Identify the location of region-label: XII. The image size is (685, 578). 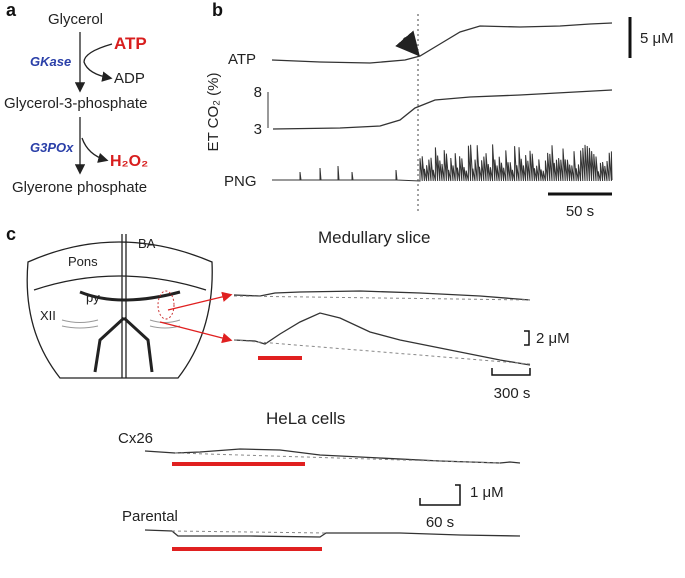
(48, 315).